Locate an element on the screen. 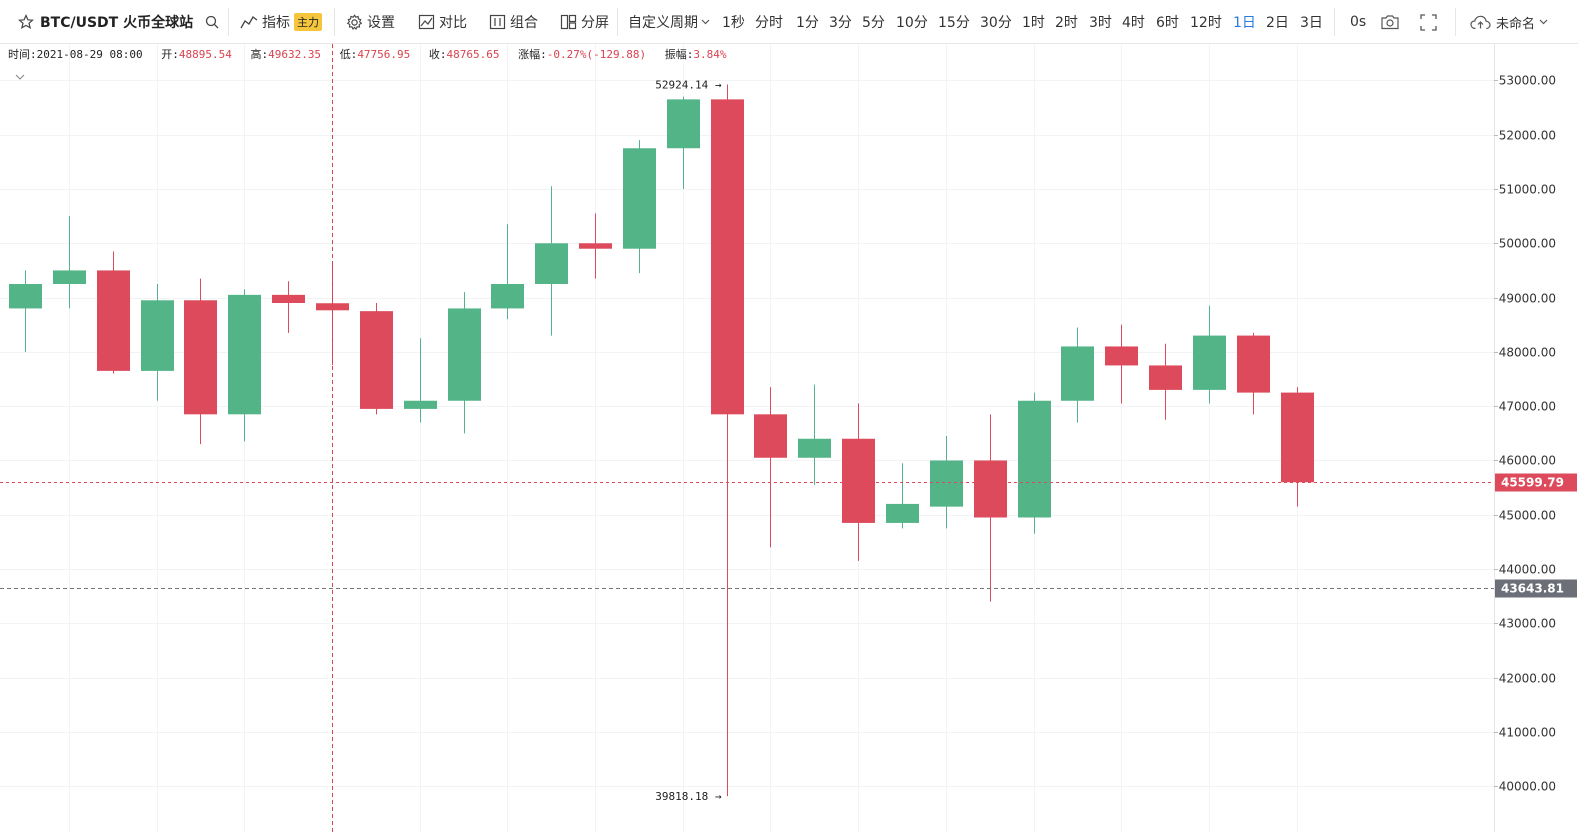 The image size is (1578, 832). y-tick-label: 44000.00 is located at coordinates (1527, 570).